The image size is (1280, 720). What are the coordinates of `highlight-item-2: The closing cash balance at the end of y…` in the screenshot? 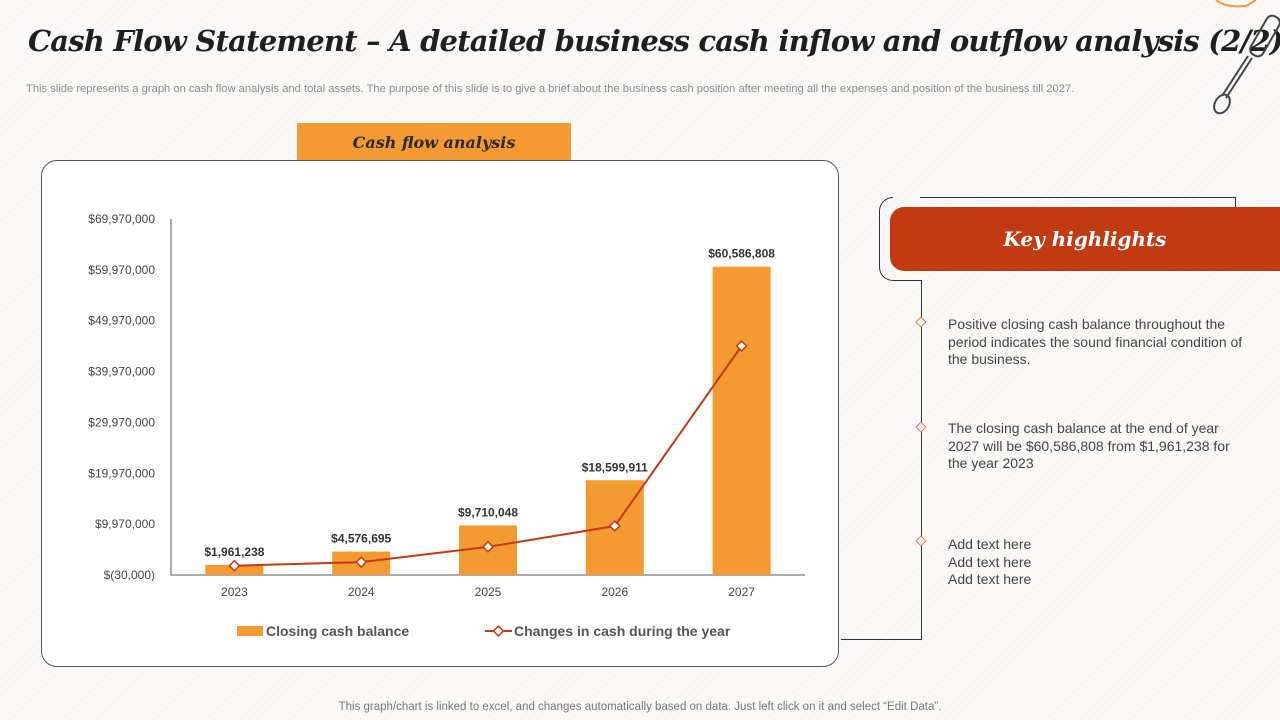 It's located at (1089, 445).